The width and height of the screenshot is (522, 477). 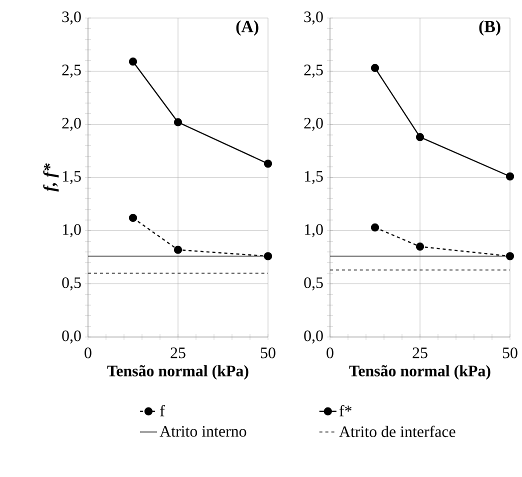 I want to click on legend-label: f, so click(x=162, y=410).